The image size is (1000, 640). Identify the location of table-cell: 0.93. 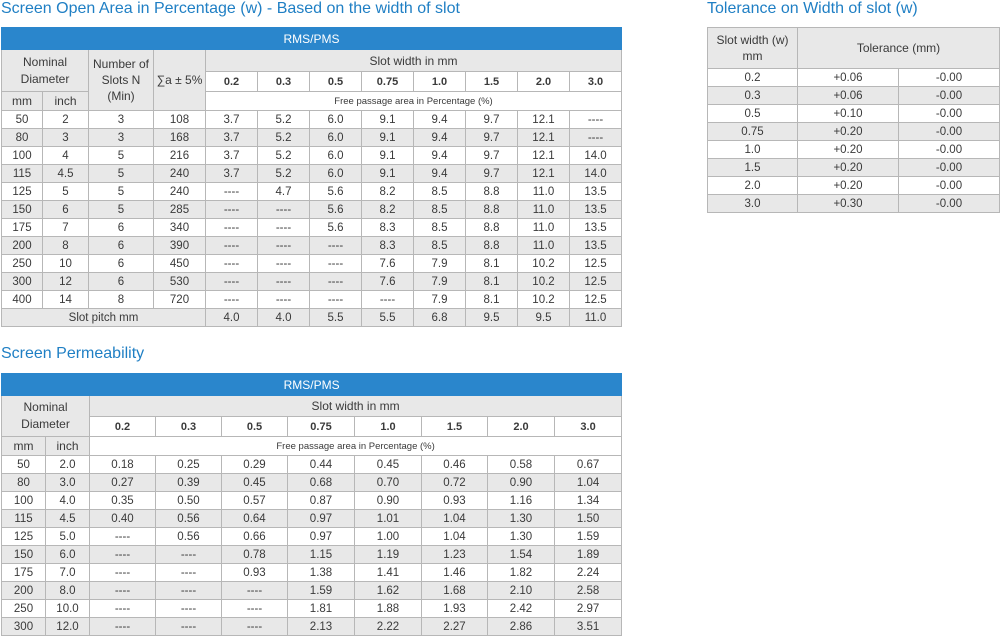
(454, 500).